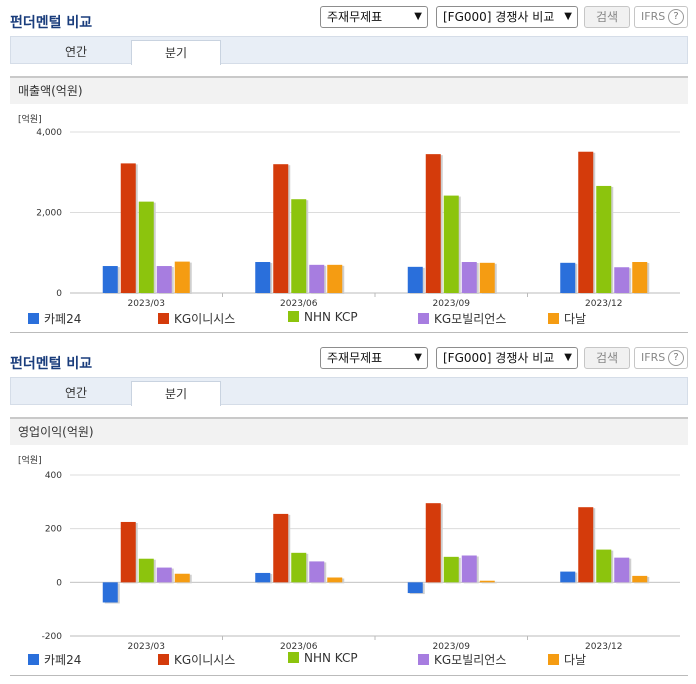 Image resolution: width=696 pixels, height=684 pixels. I want to click on y-tick-label: 2,000, so click(49, 214).